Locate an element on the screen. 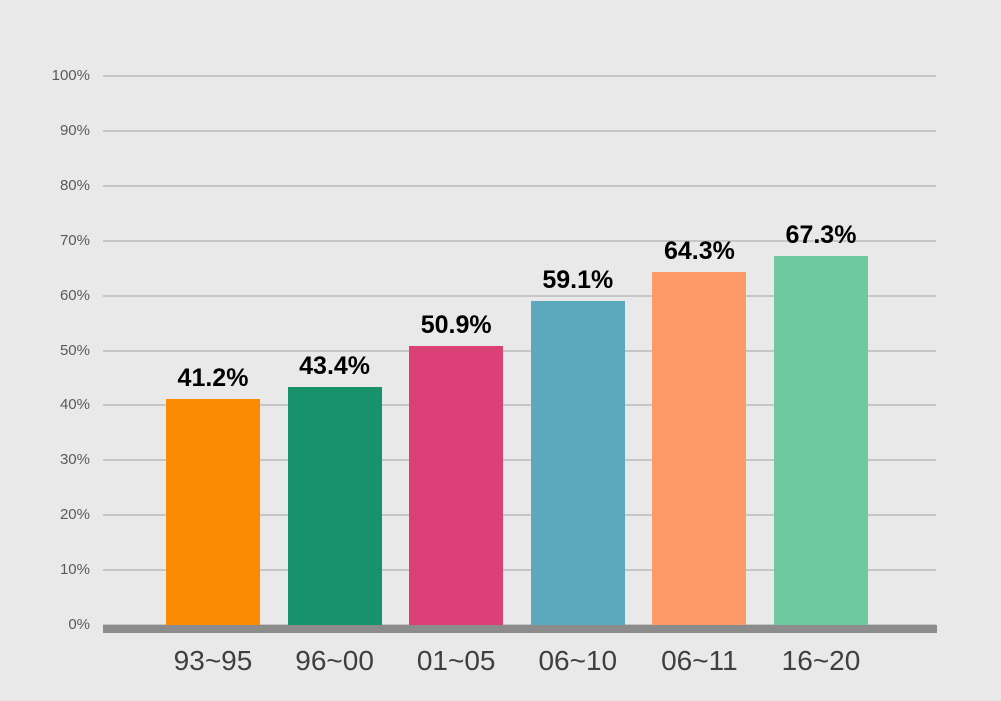 The image size is (1001, 701). y-tick-label: 20% is located at coordinates (74, 515).